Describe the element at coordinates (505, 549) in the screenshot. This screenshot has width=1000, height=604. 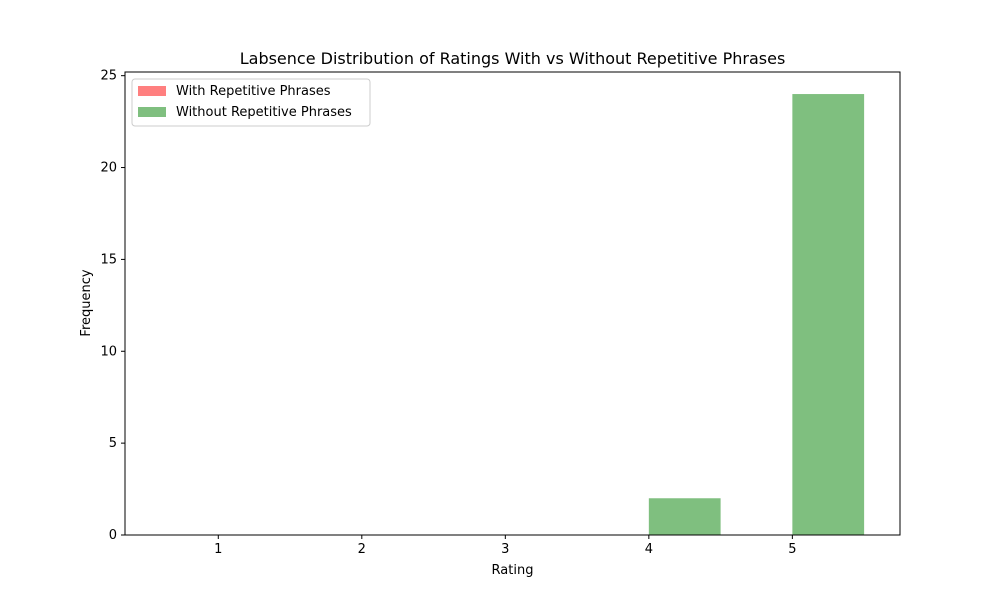
I see `x-tick-label-3: 3` at that location.